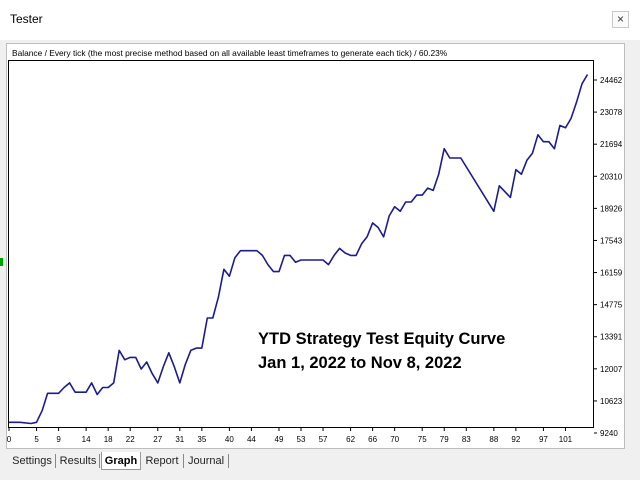 The height and width of the screenshot is (480, 640). What do you see at coordinates (360, 363) in the screenshot?
I see `annotation-date-range: Jan 1, 2022 to Nov 8, 2022` at bounding box center [360, 363].